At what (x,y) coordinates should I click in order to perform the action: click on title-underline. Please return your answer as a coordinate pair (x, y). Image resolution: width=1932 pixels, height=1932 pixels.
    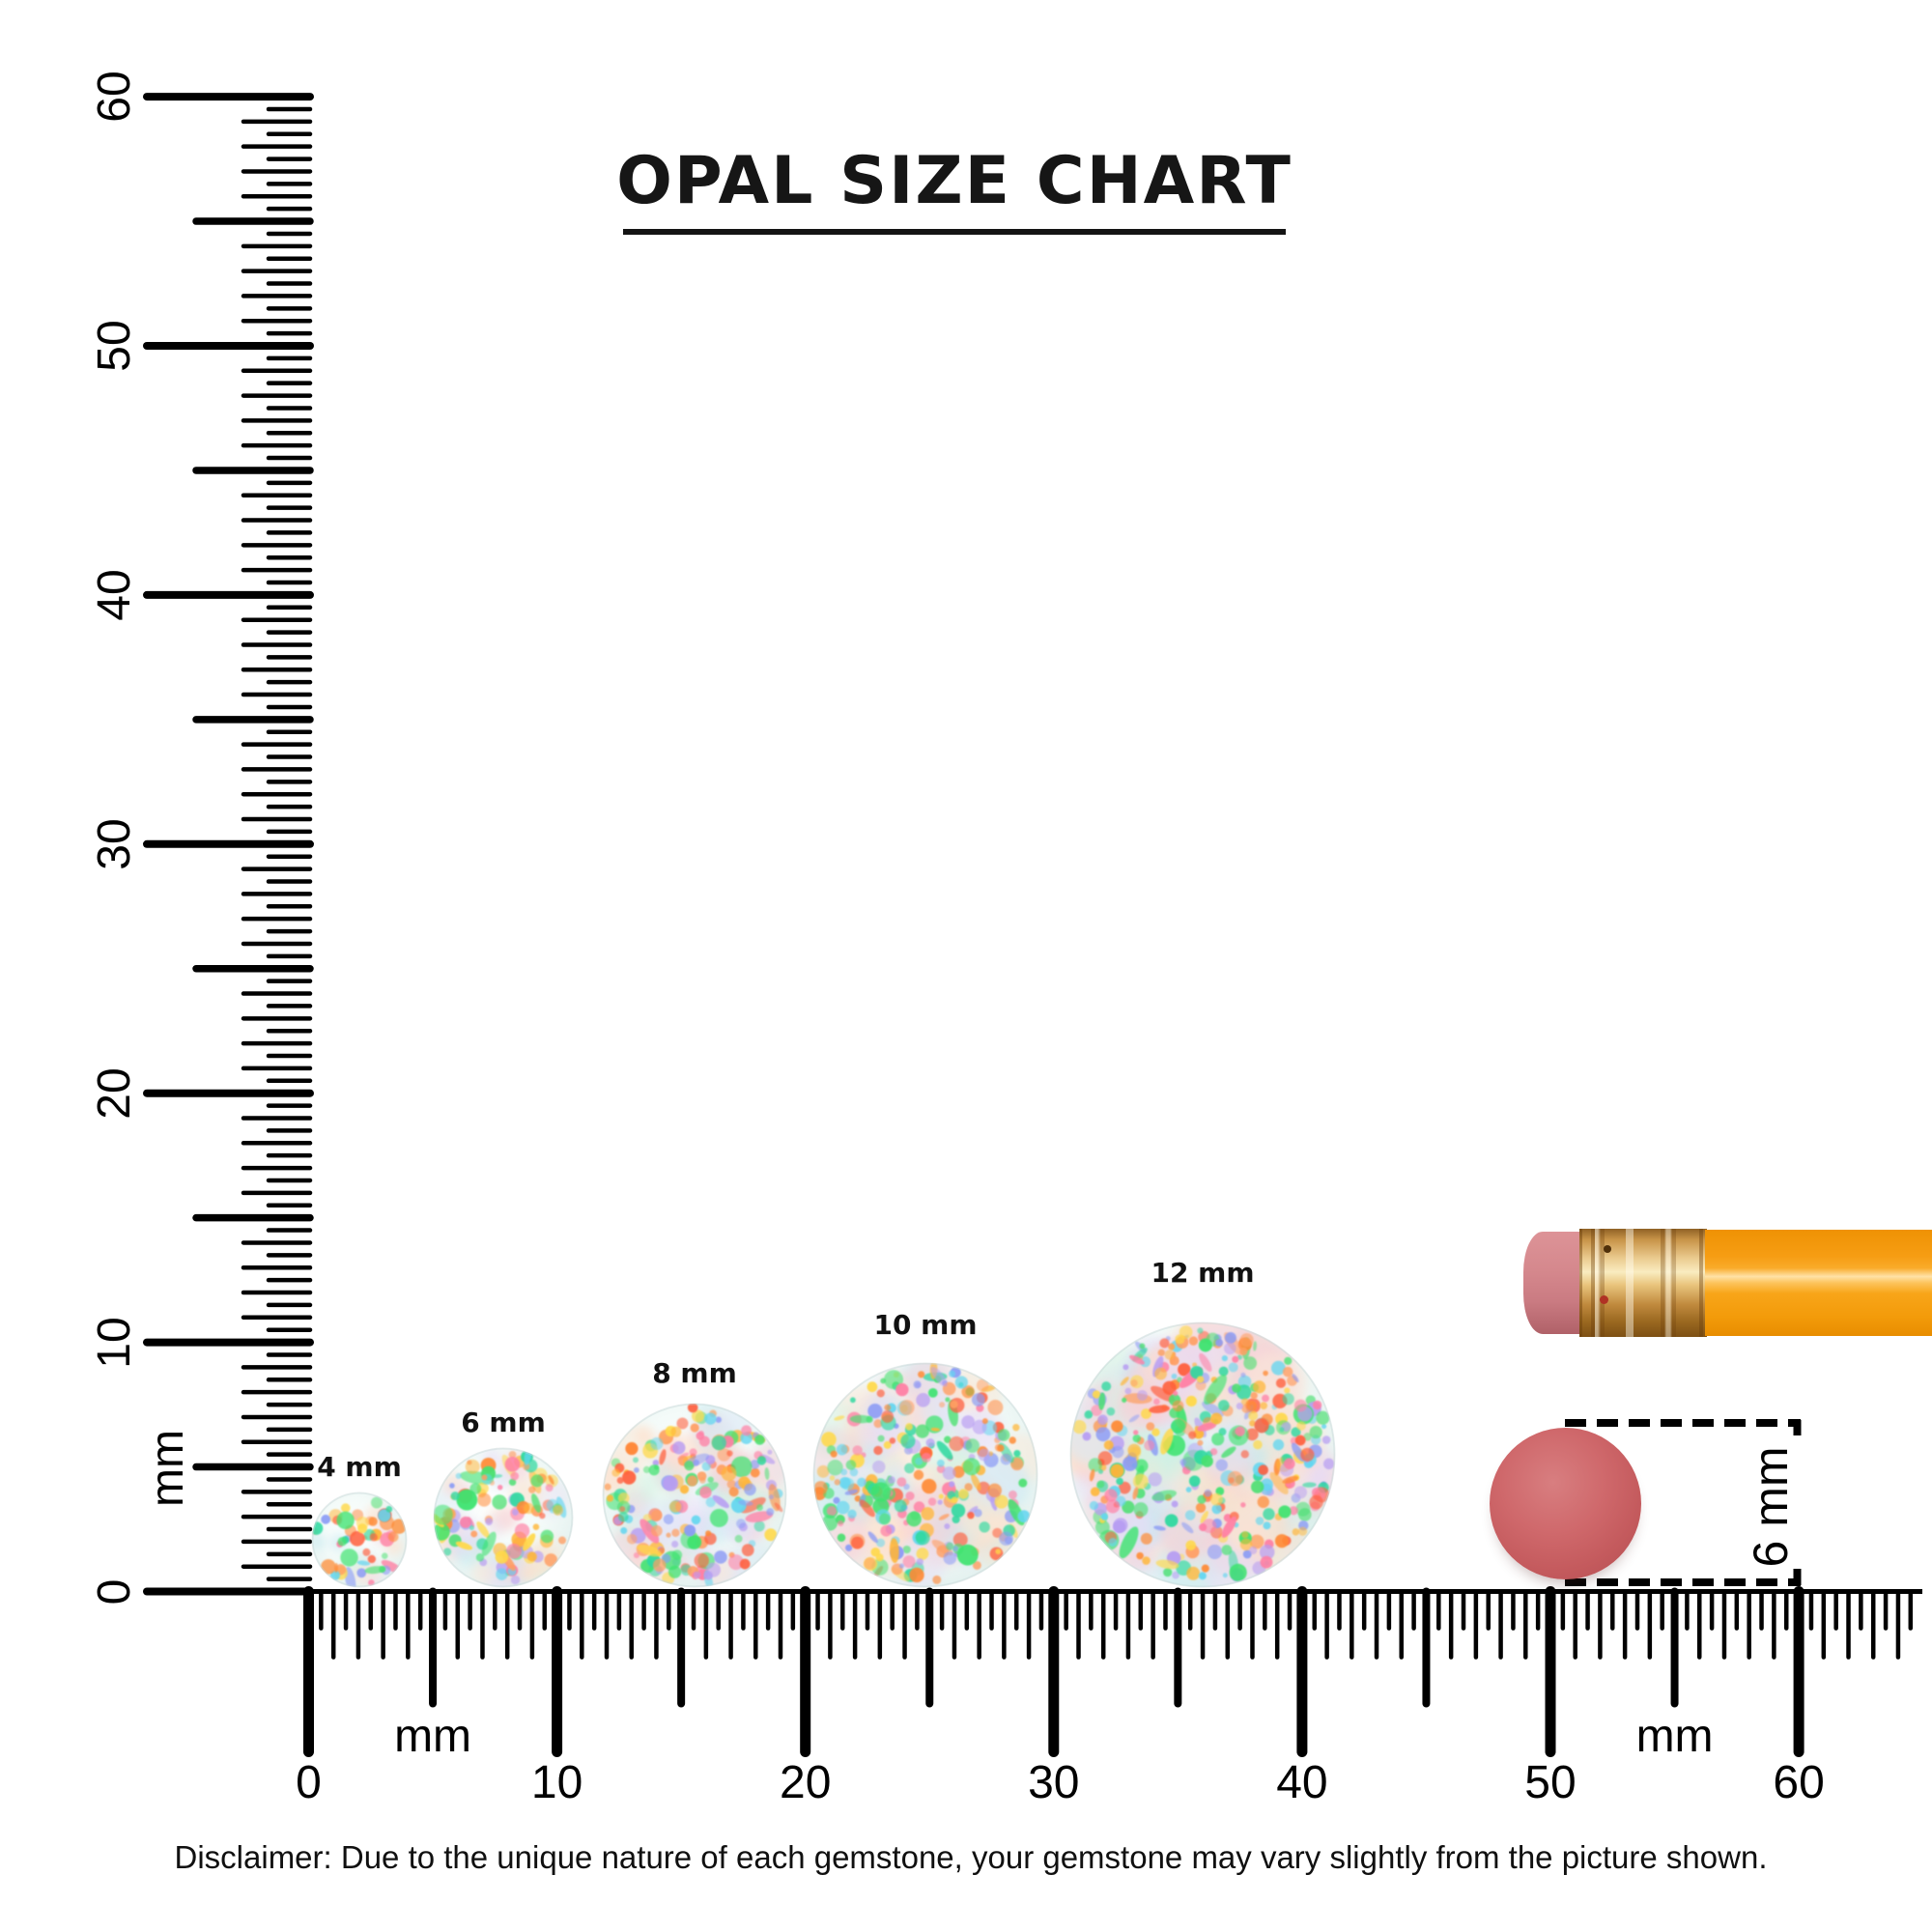
    Looking at the image, I should click on (954, 232).